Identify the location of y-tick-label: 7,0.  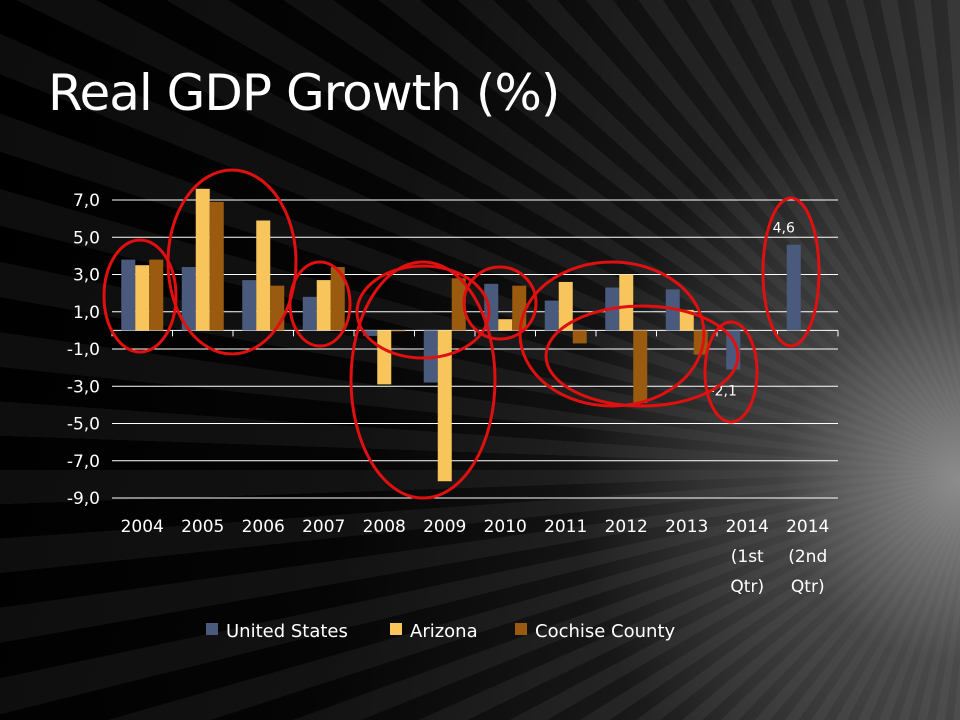
(86, 201).